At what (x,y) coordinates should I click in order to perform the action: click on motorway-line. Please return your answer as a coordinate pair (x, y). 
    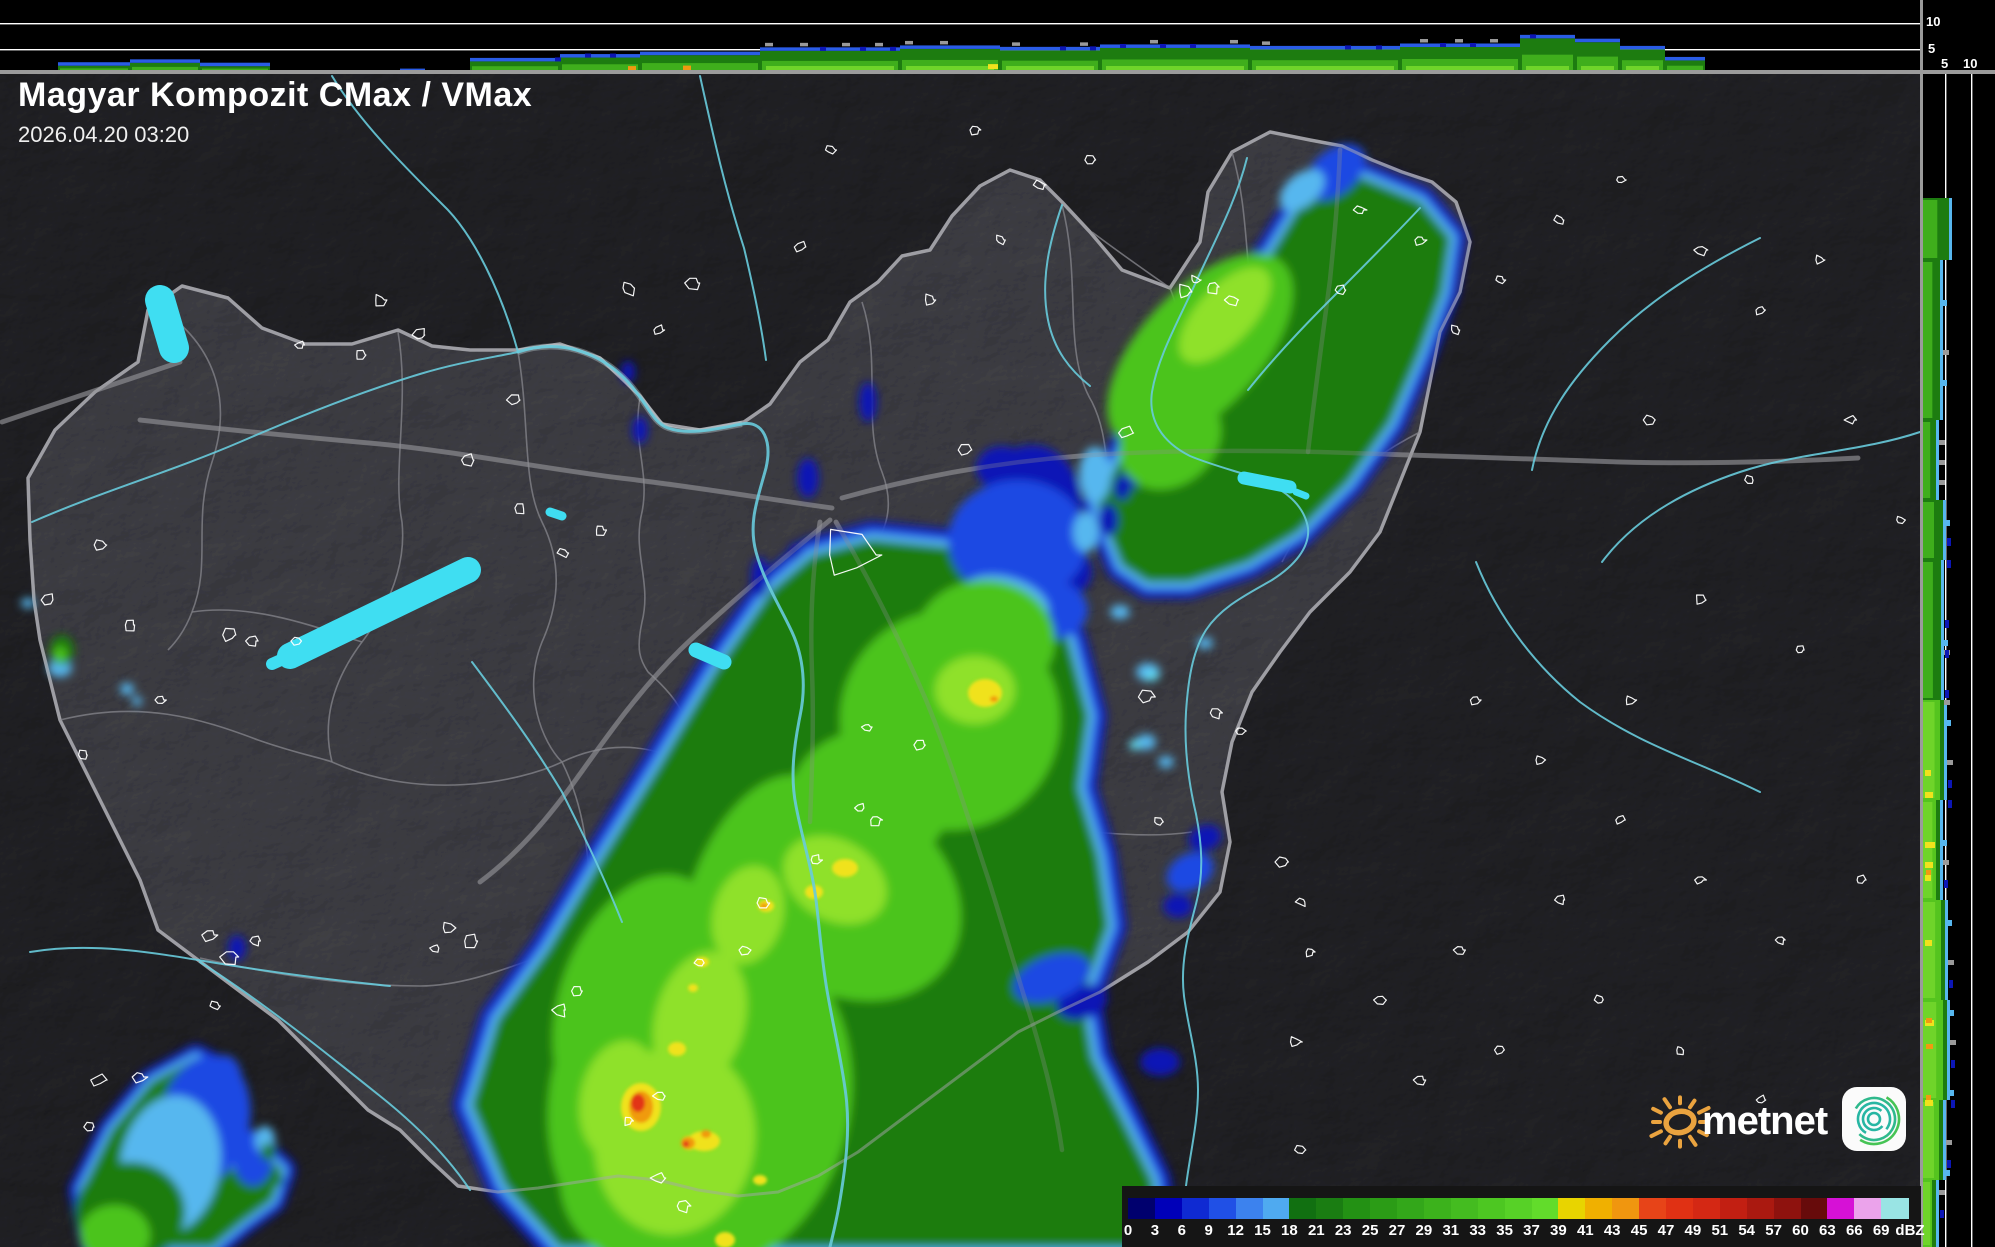
    Looking at the image, I should click on (486, 464).